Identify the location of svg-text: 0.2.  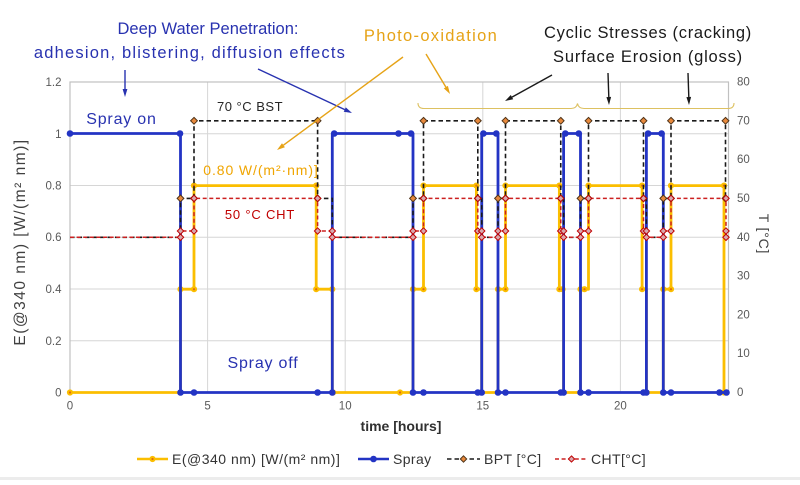
(54, 342).